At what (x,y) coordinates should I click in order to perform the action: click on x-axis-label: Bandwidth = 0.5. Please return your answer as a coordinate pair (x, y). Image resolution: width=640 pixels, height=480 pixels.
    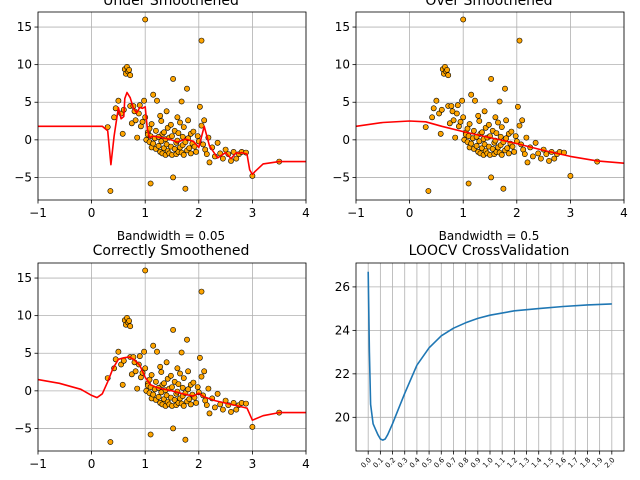
    Looking at the image, I should click on (489, 236).